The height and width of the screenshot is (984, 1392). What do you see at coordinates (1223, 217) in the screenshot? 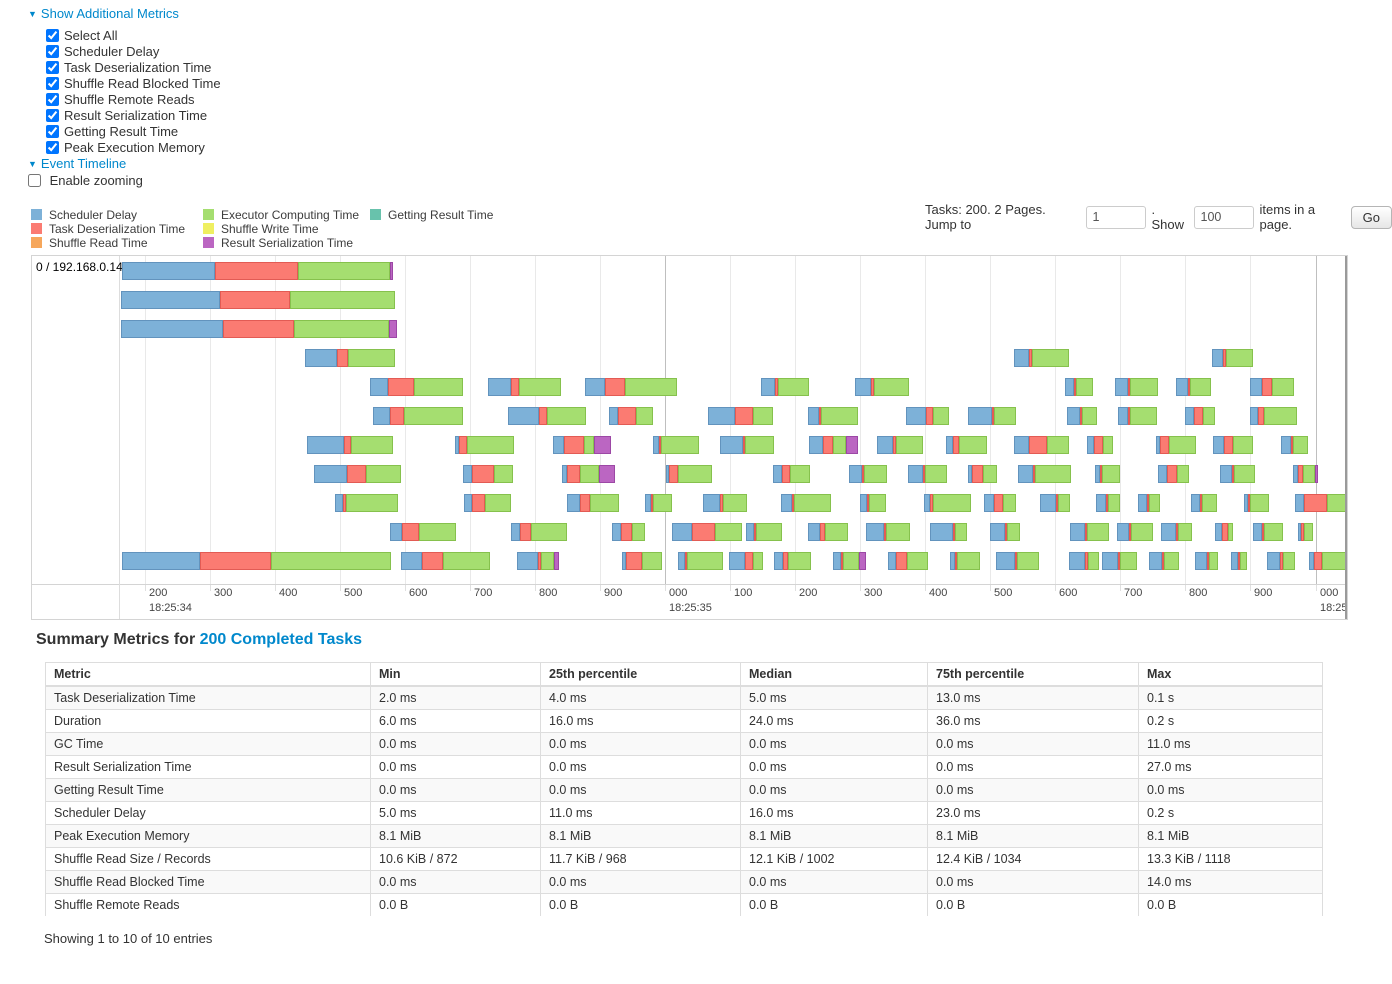
I see `items-per-page-input` at bounding box center [1223, 217].